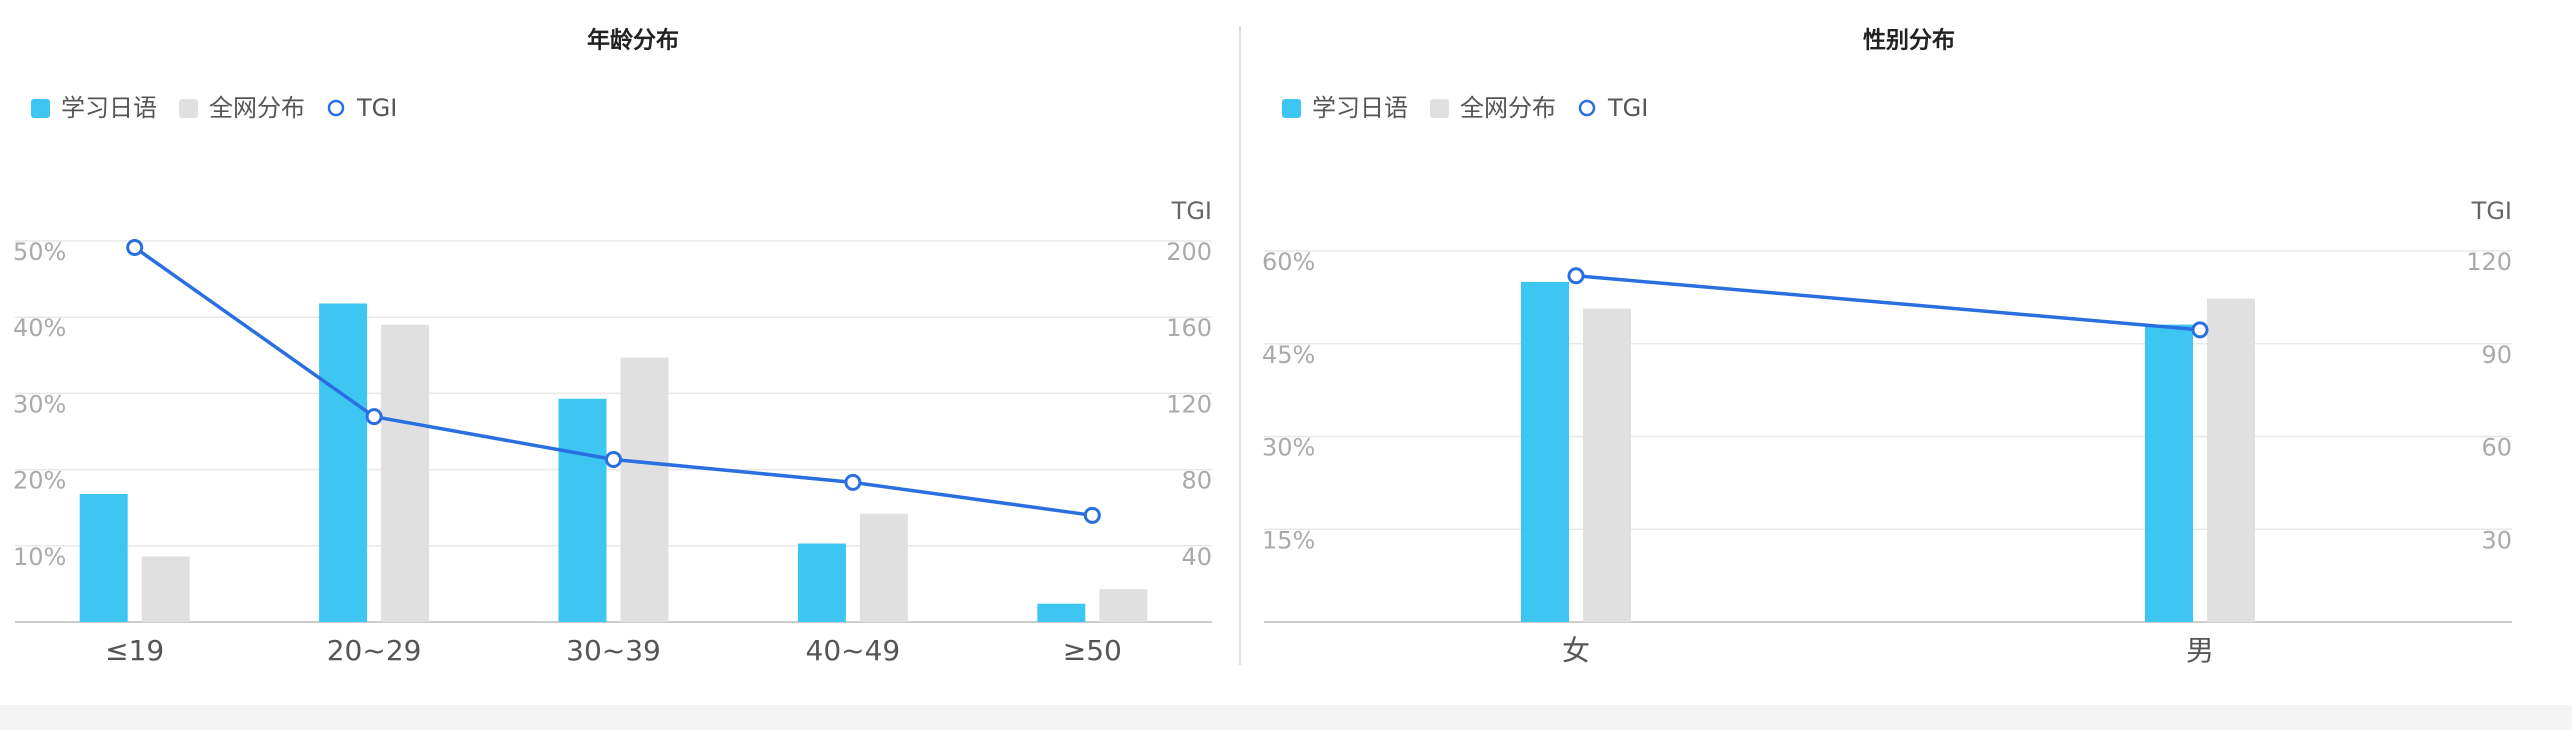  I want to click on y2-tick-label: 40, so click(1196, 557).